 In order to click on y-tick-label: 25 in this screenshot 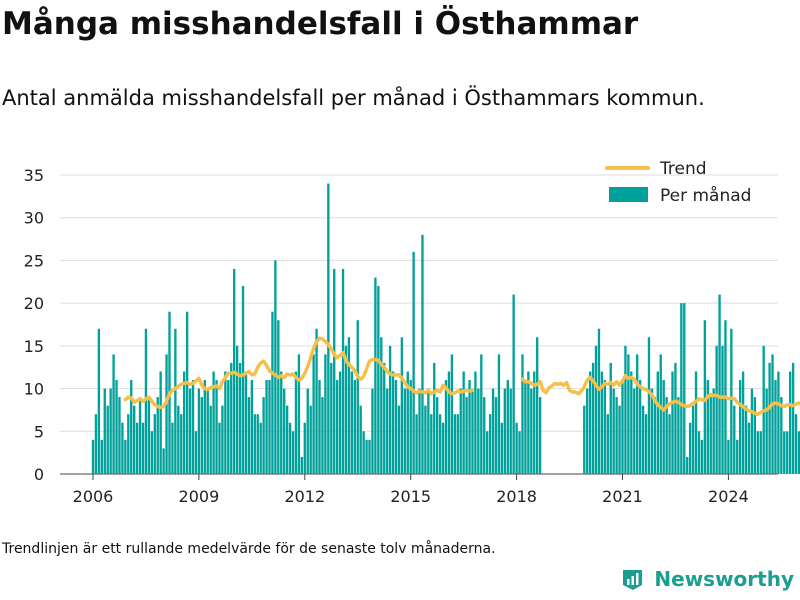, I will do `click(34, 260)`.